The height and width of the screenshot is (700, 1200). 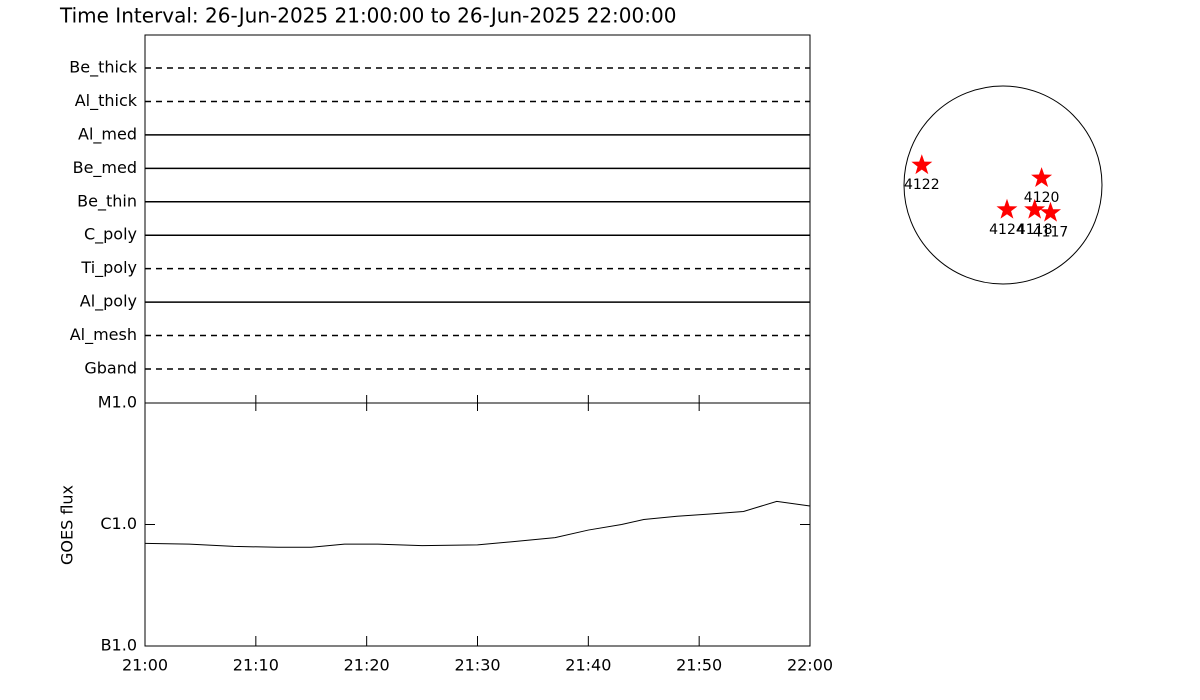 I want to click on active-region-label: 4117, so click(x=1051, y=233).